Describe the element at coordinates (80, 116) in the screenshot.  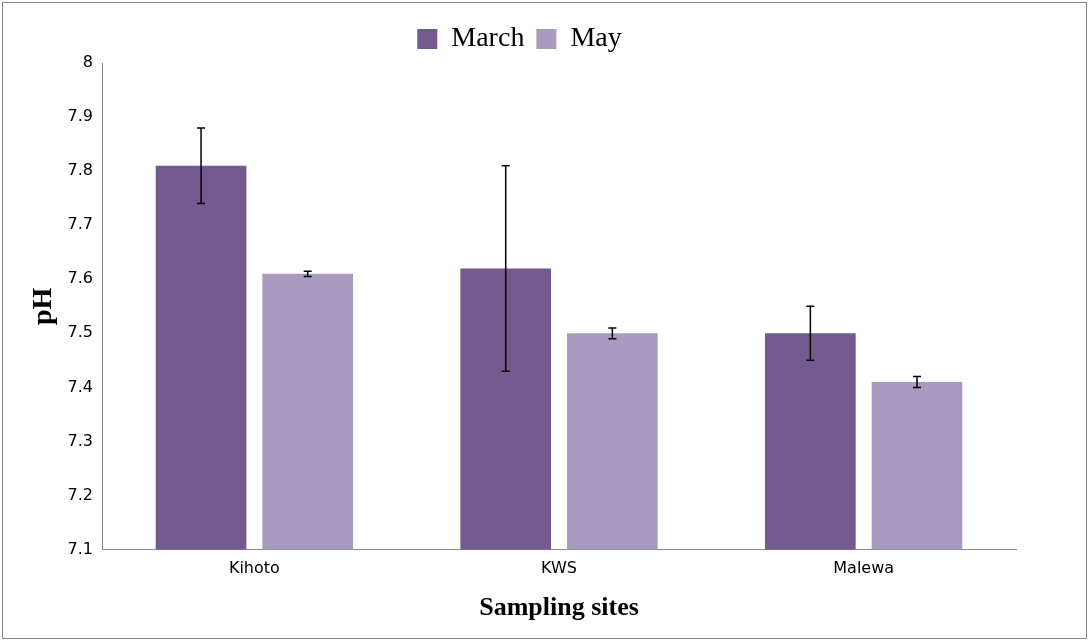
I see `y-tick-label: 7.9` at that location.